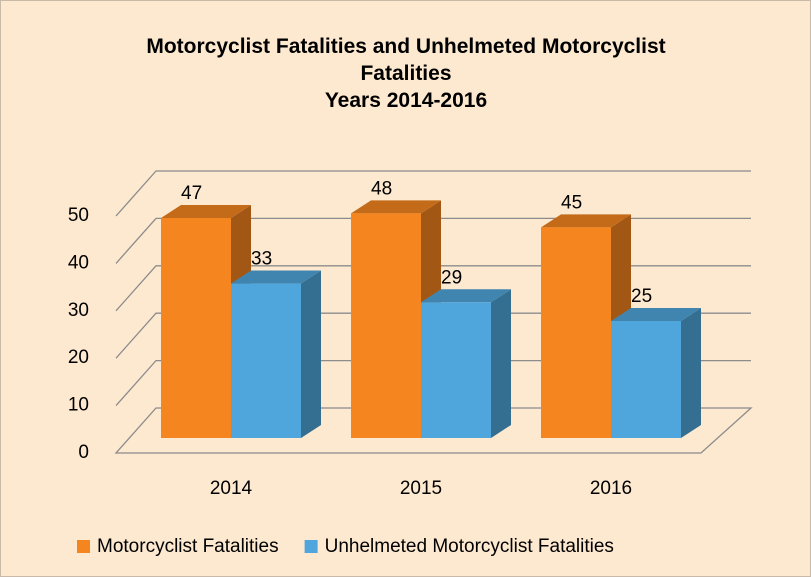 This screenshot has width=811, height=577. I want to click on y-tick-label: 30, so click(78, 310).